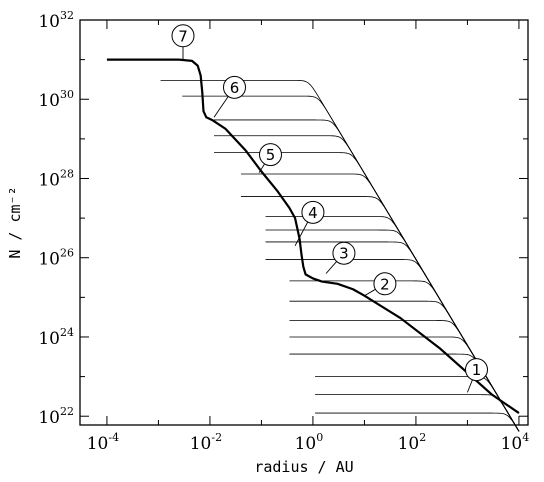 This screenshot has height=482, width=544. I want to click on annotation-label-6: 6, so click(235, 88).